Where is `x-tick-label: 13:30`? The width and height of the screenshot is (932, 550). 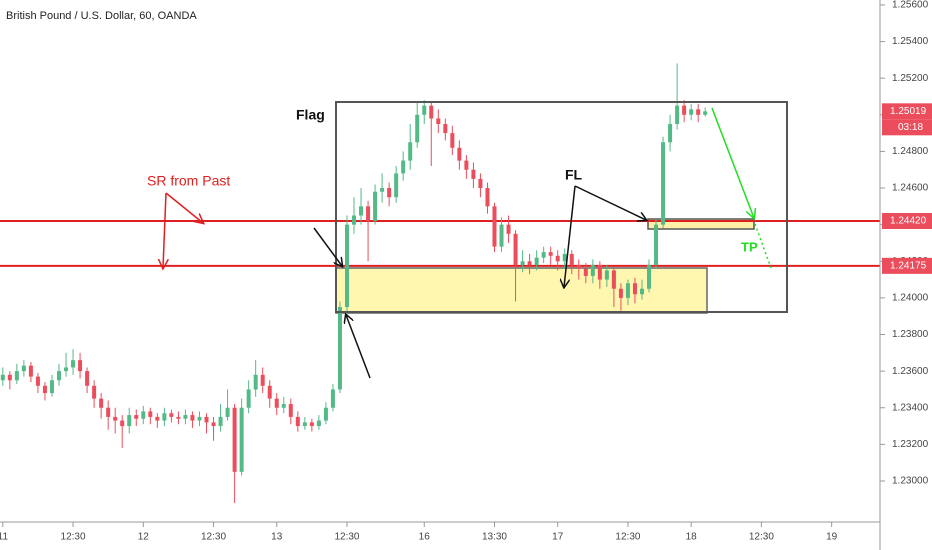 x-tick-label: 13:30 is located at coordinates (494, 537).